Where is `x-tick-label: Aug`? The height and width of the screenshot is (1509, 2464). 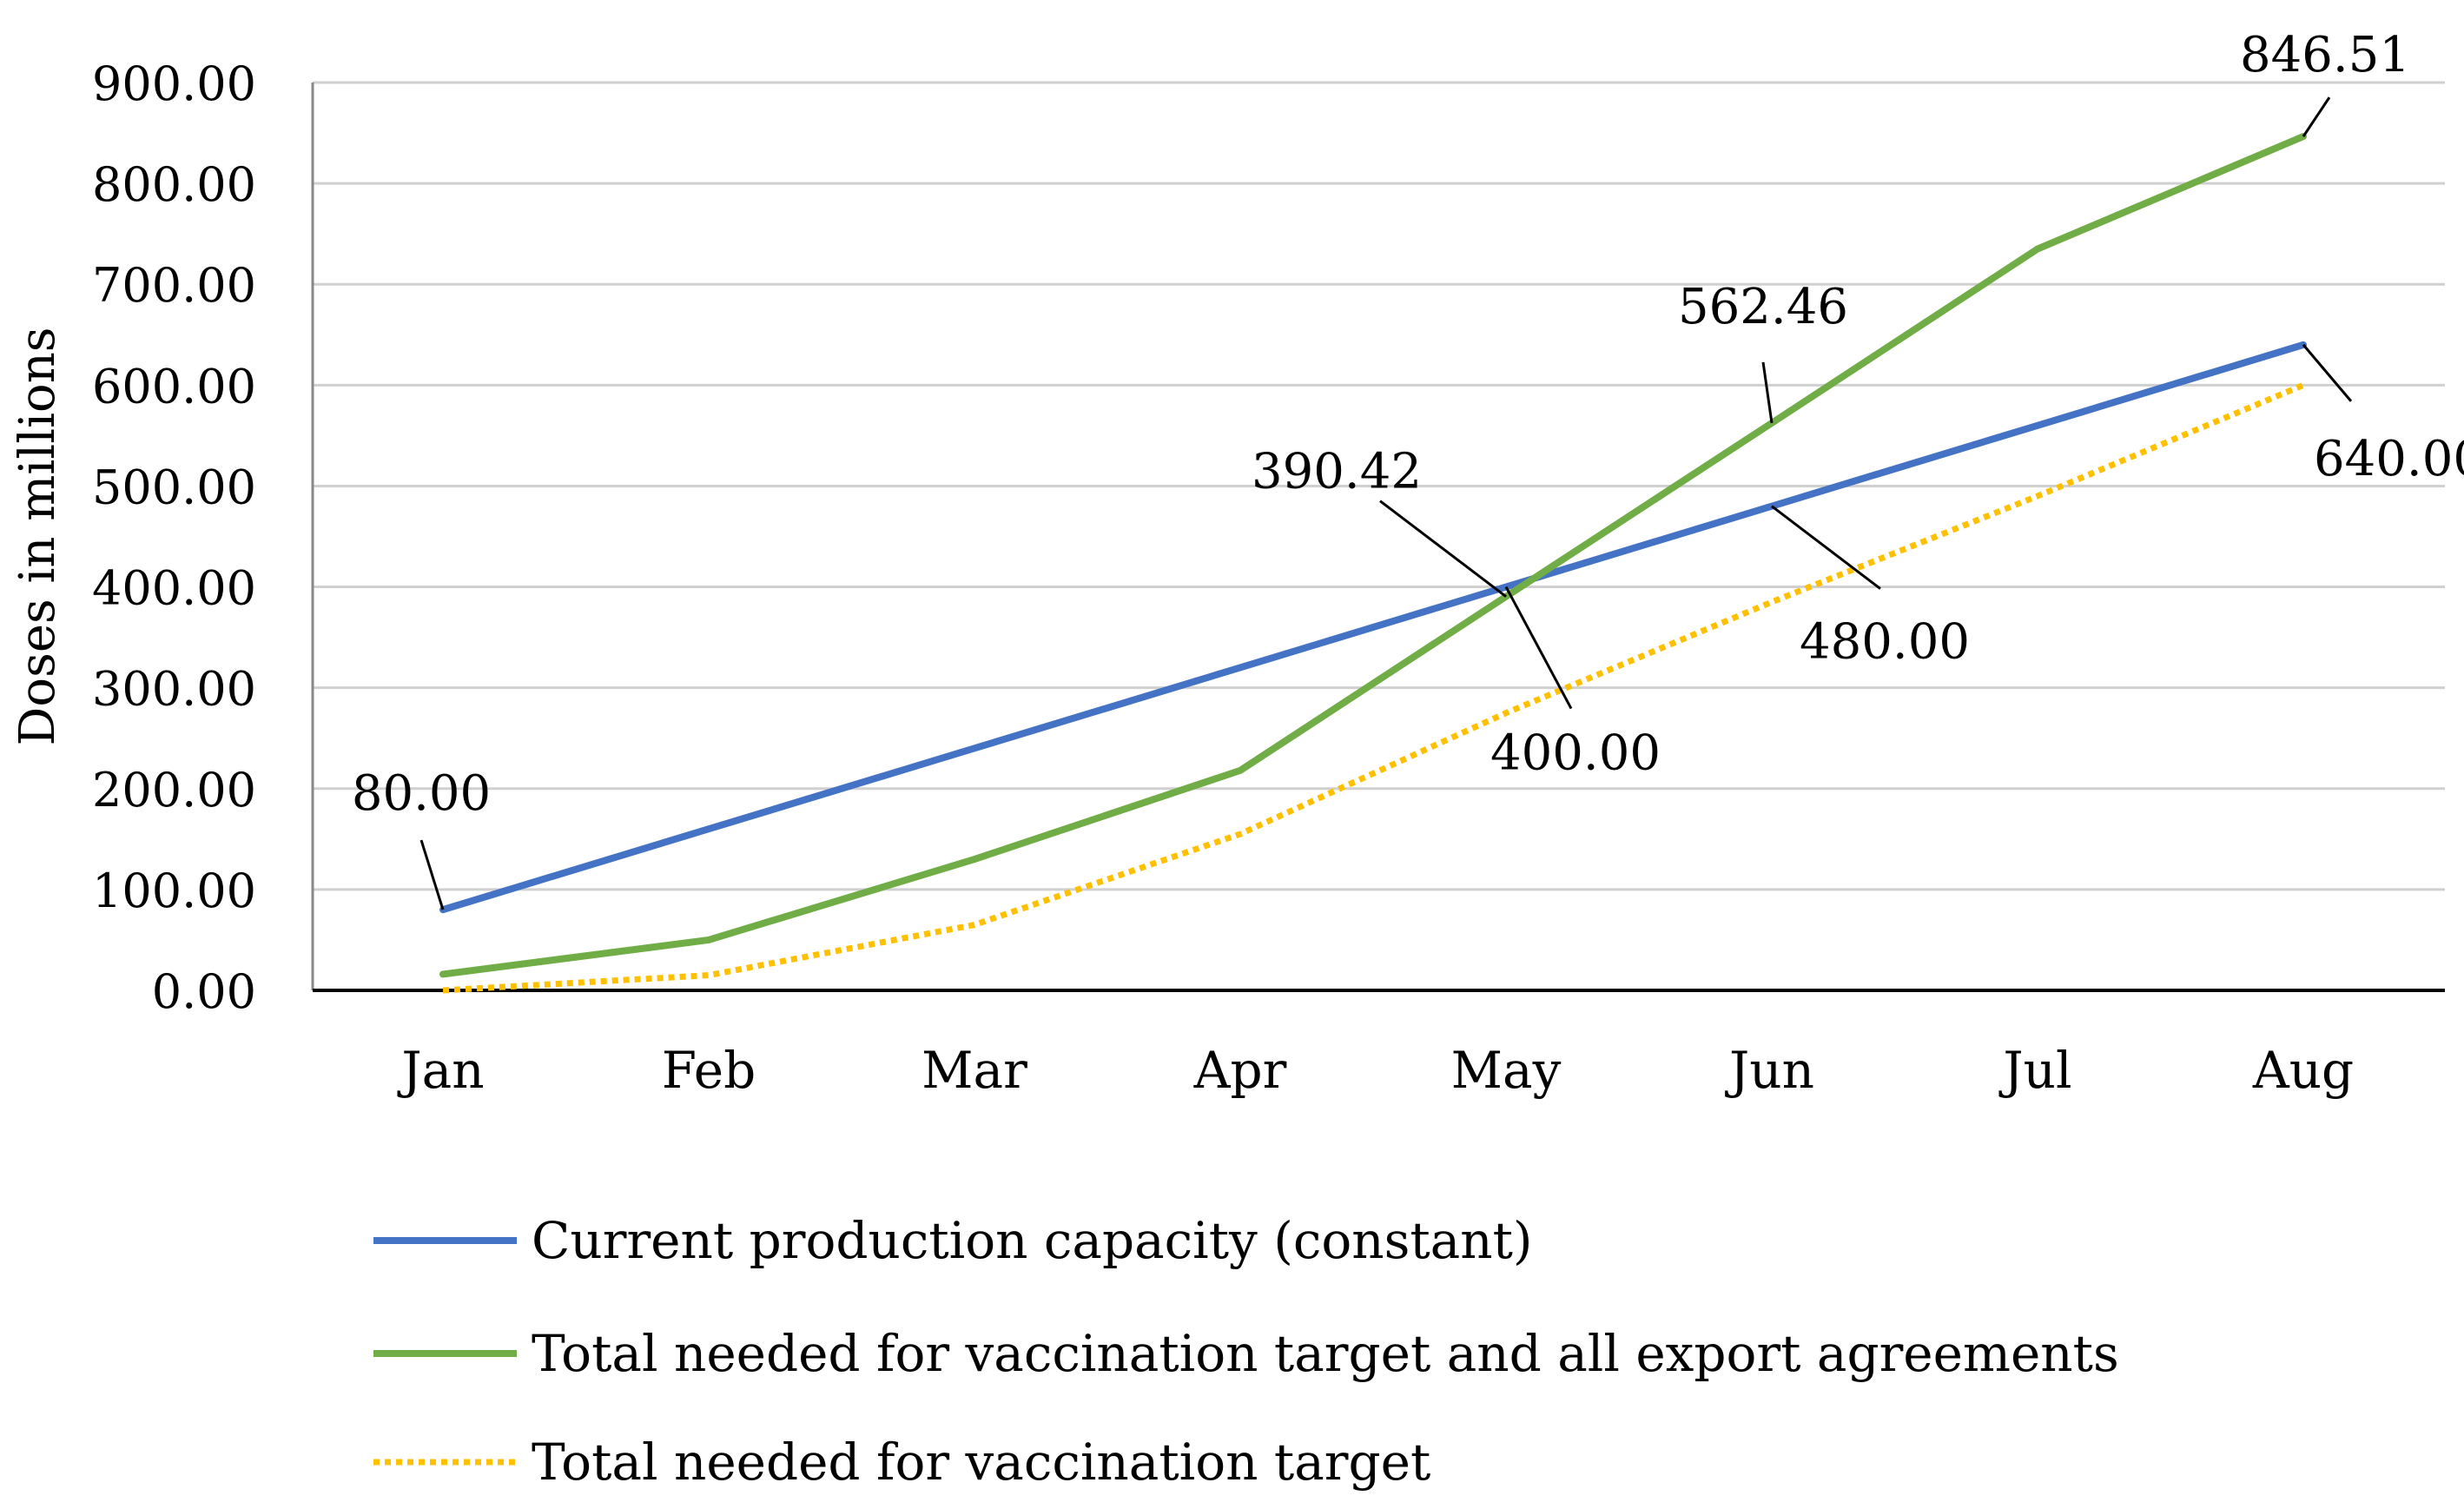
x-tick-label: Aug is located at coordinates (2303, 1070).